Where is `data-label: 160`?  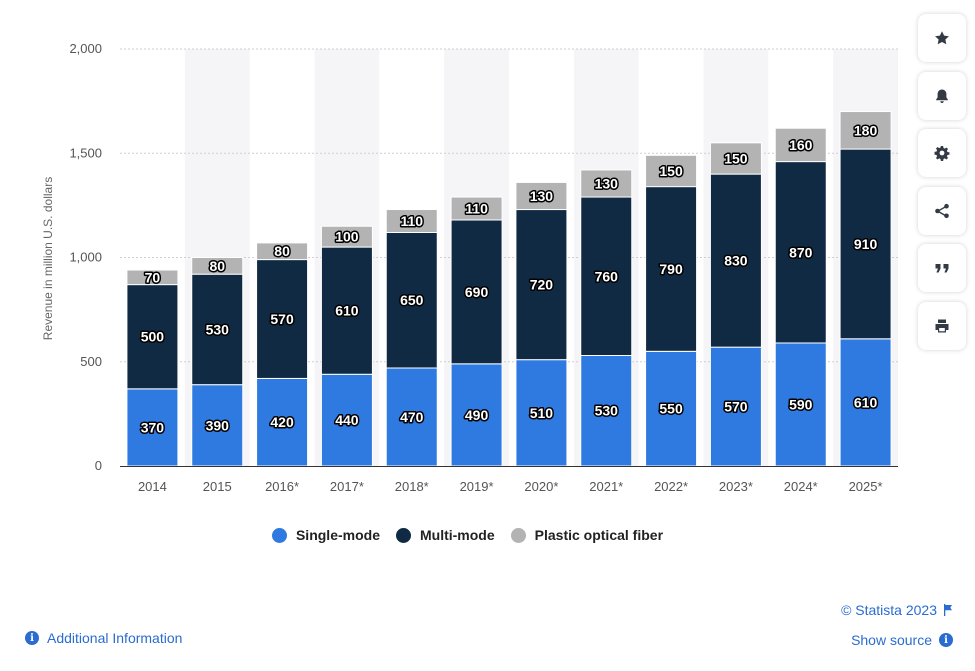
data-label: 160 is located at coordinates (801, 145).